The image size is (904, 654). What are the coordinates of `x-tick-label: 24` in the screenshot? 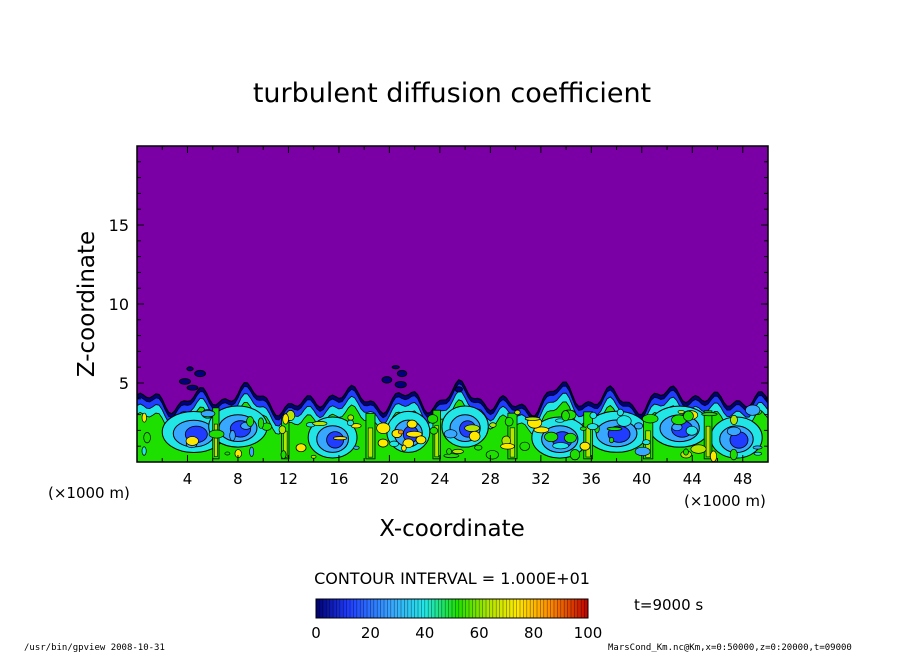 It's located at (439, 479).